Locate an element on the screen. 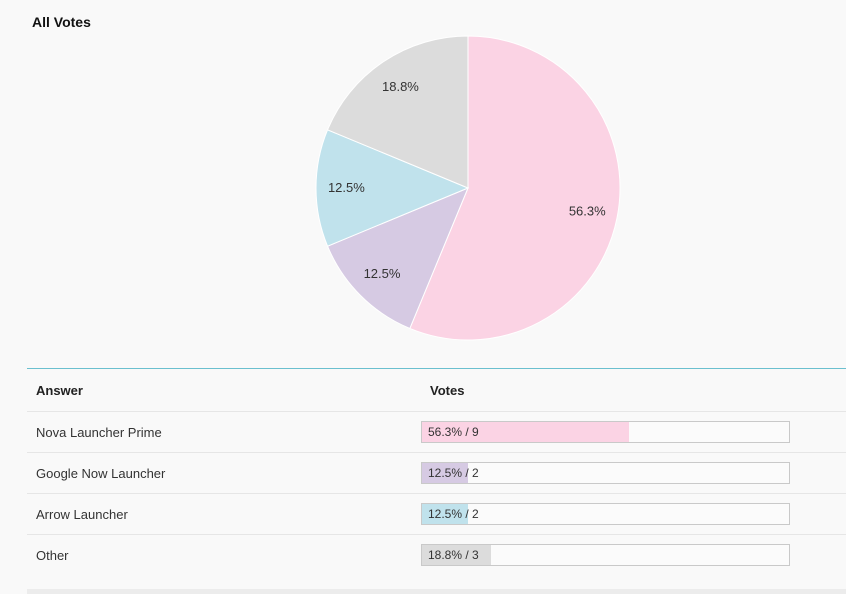  vote-bar-label: 18.8% / 3 is located at coordinates (453, 555).